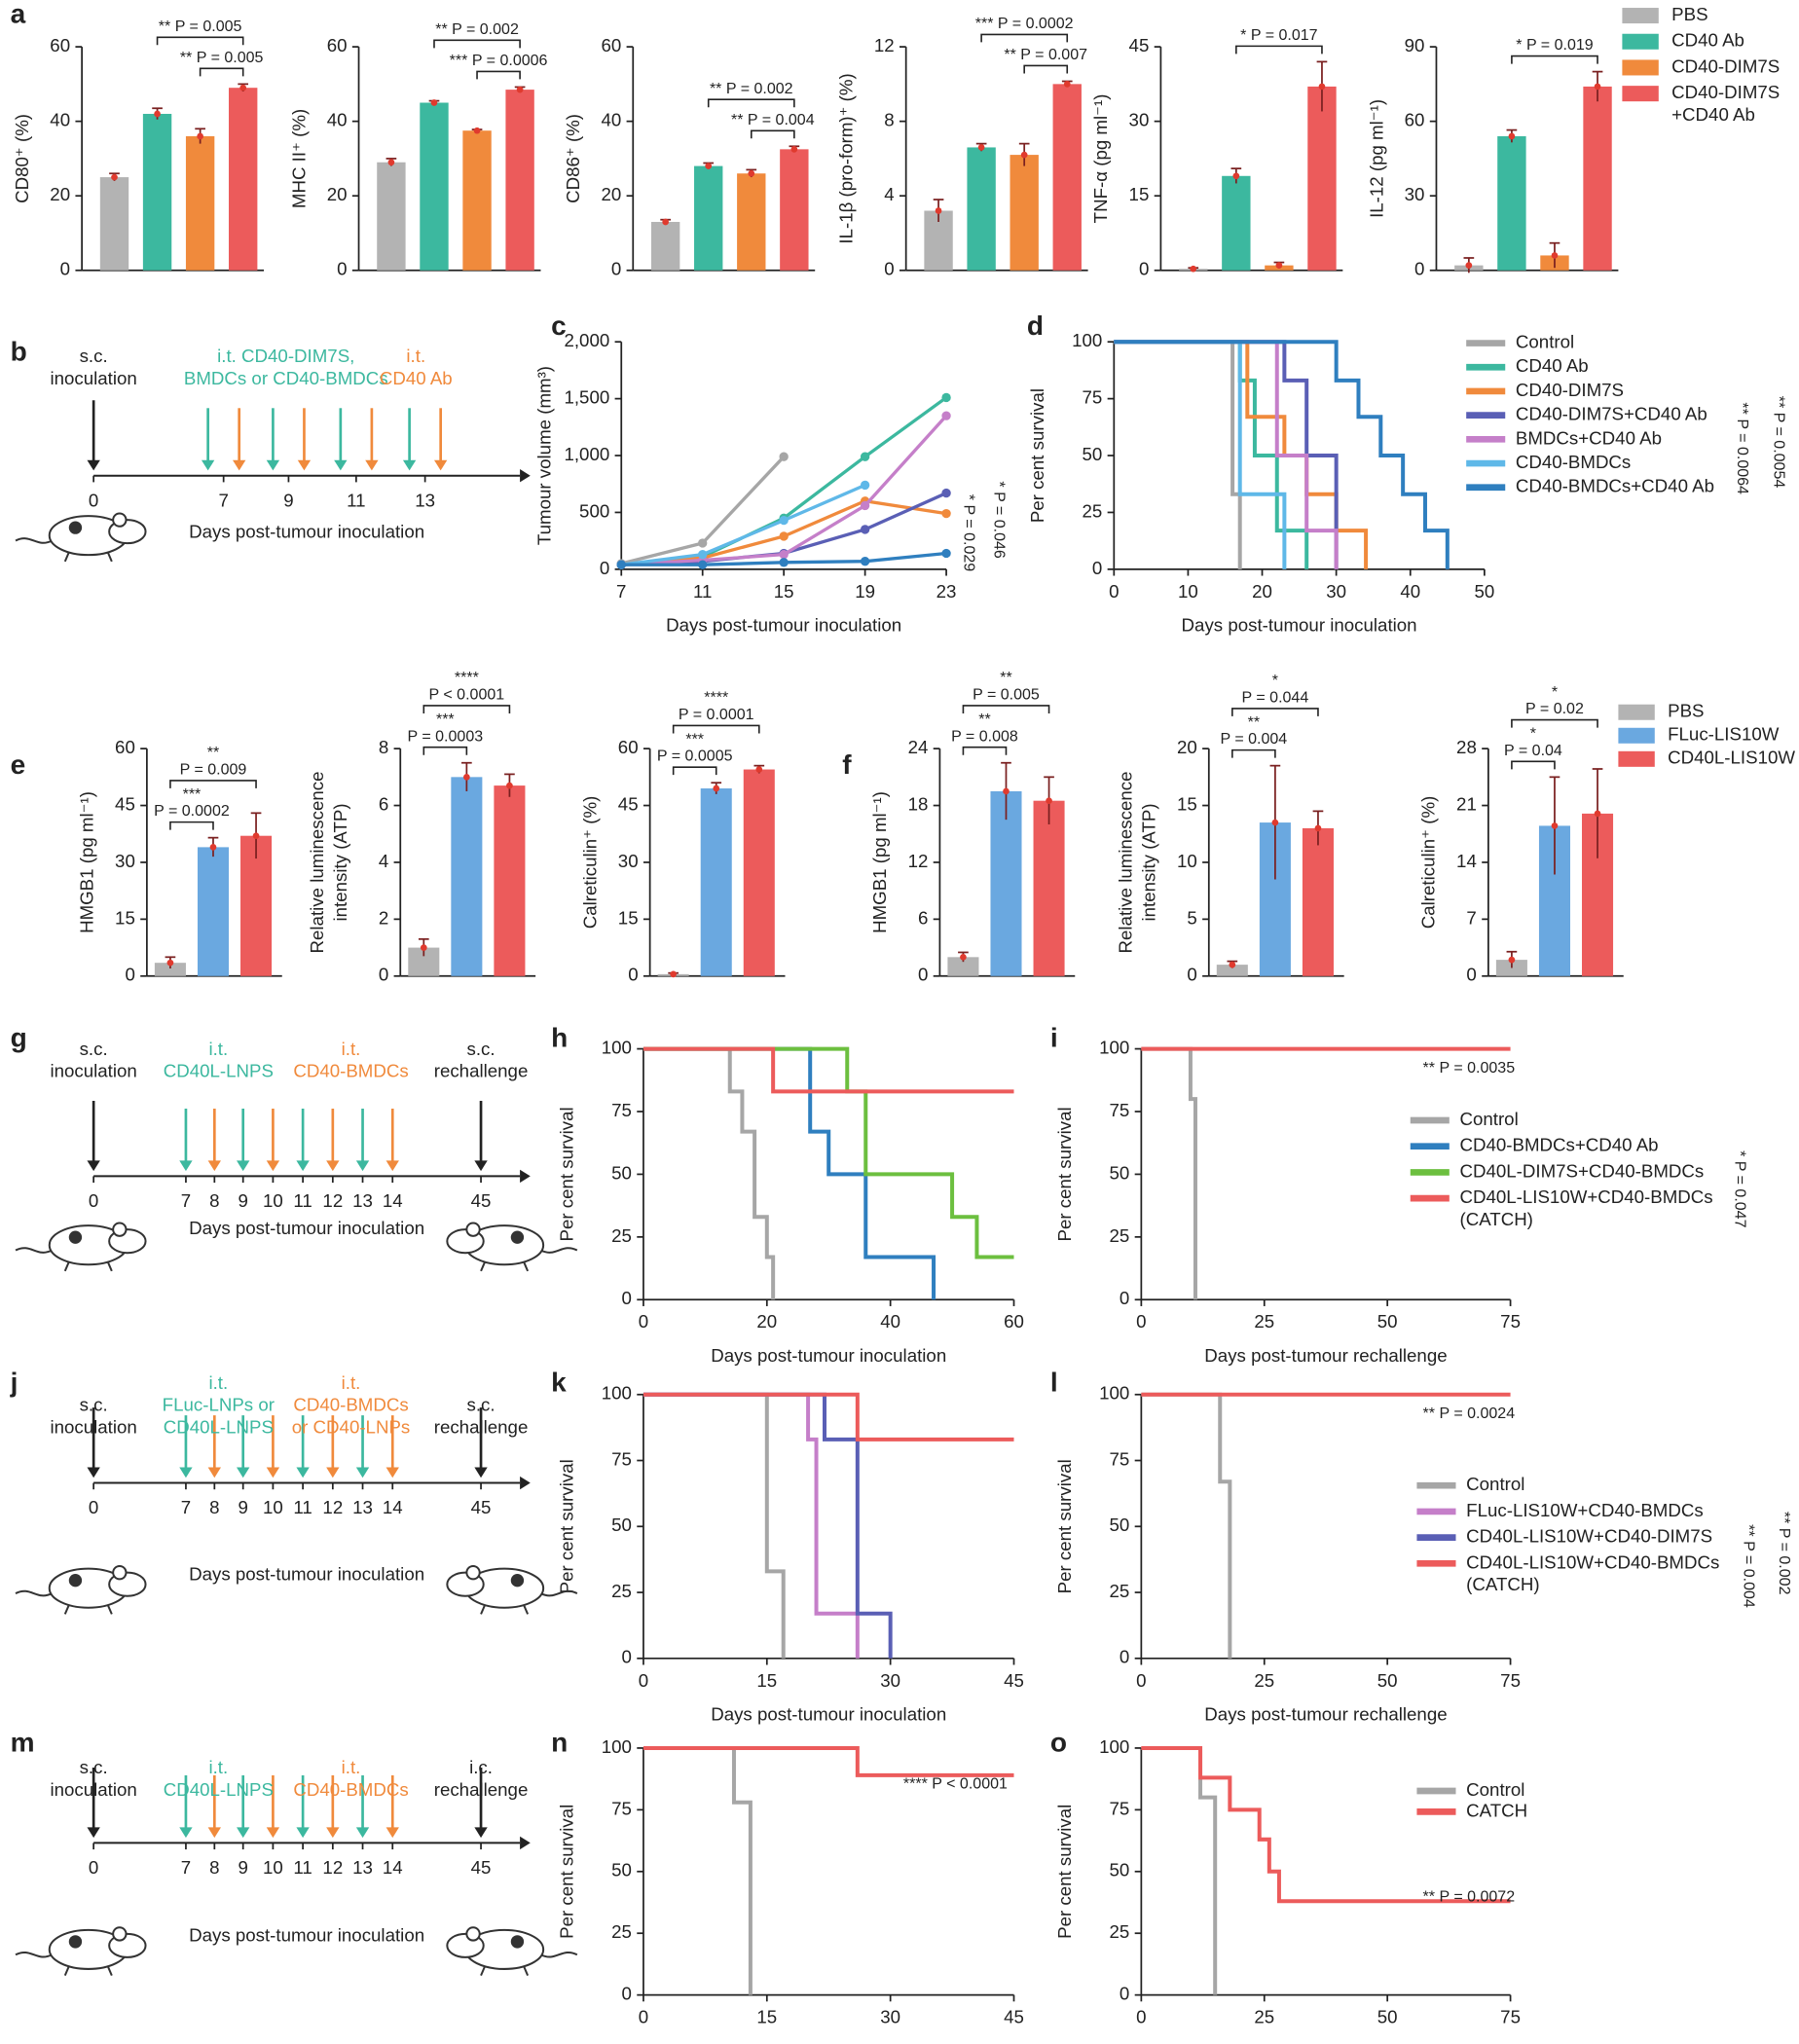 The width and height of the screenshot is (1799, 2044). Describe the element at coordinates (213, 769) in the screenshot. I see `significance-label: P = 0.009` at that location.